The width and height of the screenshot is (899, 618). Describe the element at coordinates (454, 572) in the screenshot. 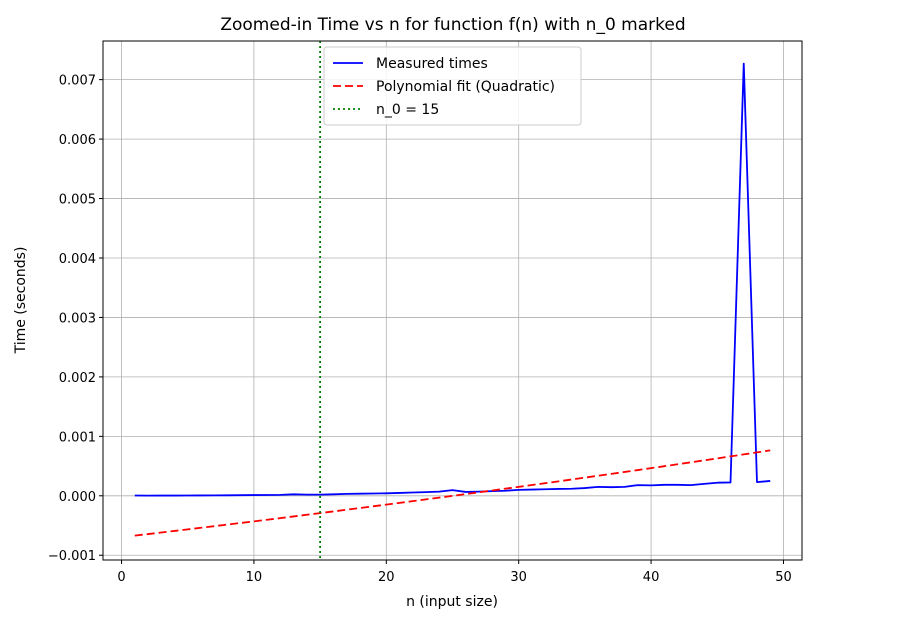

I see `x-axis-ticks: 0 10 20 30 40 50` at that location.